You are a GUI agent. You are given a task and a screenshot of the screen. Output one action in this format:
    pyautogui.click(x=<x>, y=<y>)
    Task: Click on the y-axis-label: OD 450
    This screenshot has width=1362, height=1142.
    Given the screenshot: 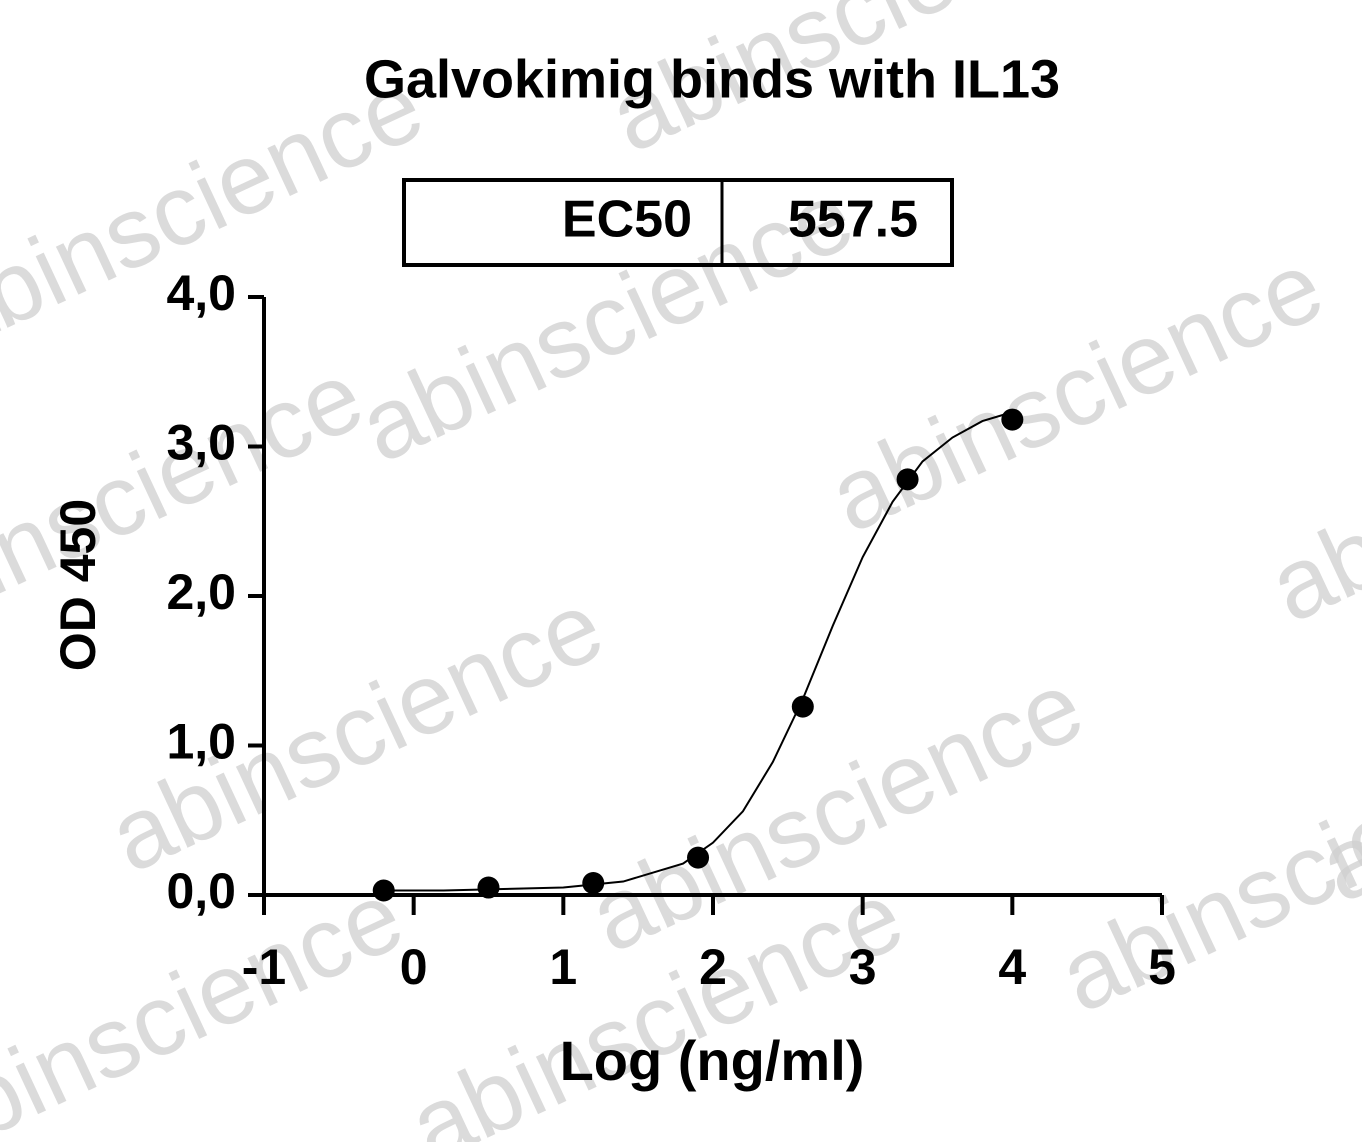 What is the action you would take?
    pyautogui.click(x=78, y=585)
    